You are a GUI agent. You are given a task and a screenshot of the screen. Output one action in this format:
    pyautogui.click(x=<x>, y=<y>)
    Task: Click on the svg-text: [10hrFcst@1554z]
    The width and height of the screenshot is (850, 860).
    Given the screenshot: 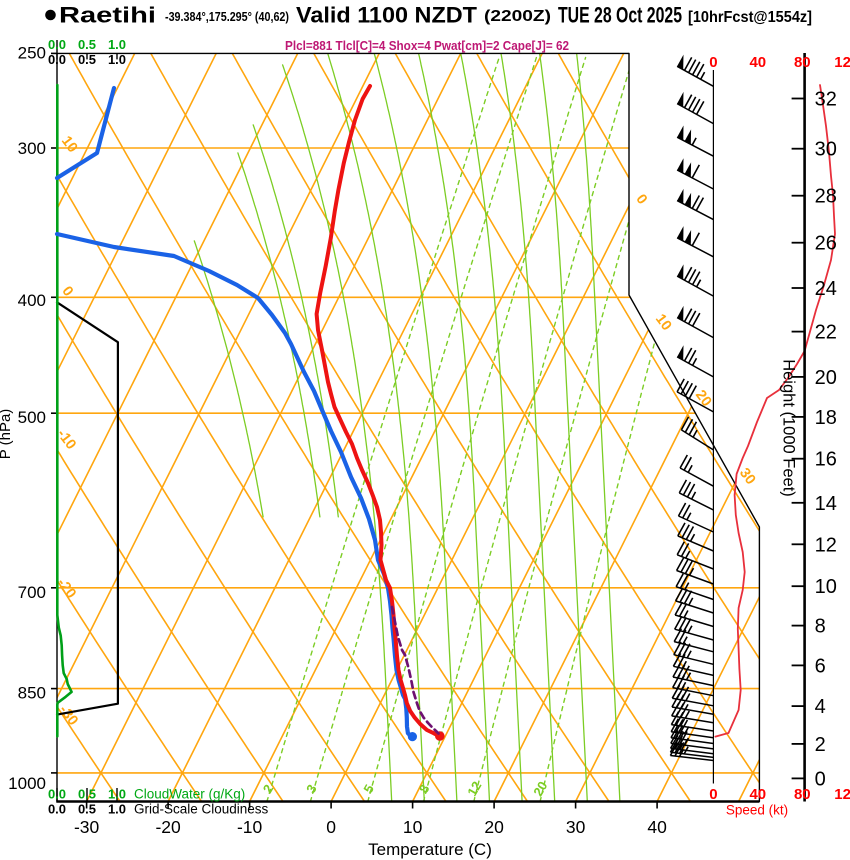 What is the action you would take?
    pyautogui.click(x=750, y=17)
    